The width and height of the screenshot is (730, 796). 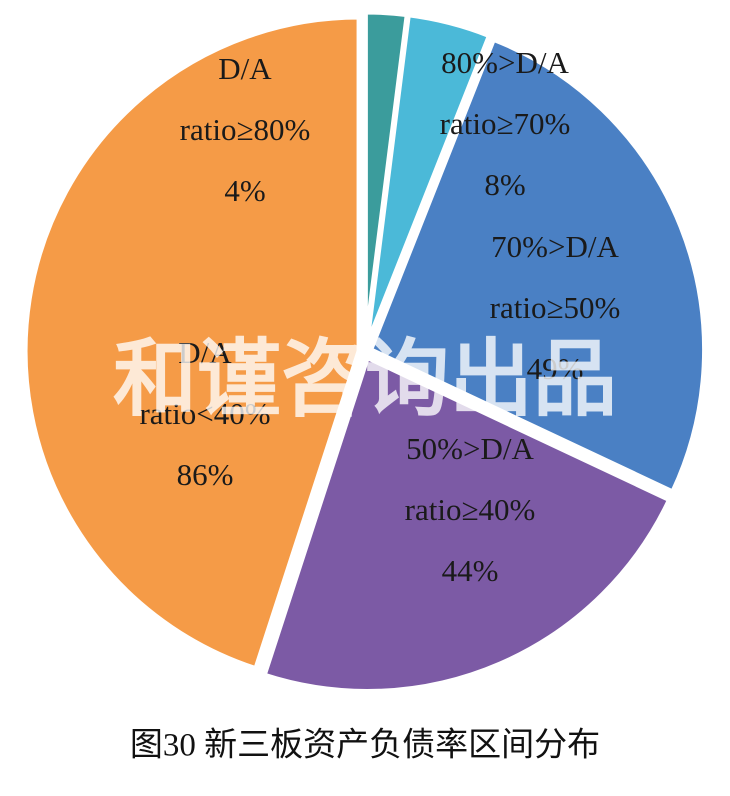 What do you see at coordinates (505, 62) in the screenshot?
I see `slice-label: 80%>D/A` at bounding box center [505, 62].